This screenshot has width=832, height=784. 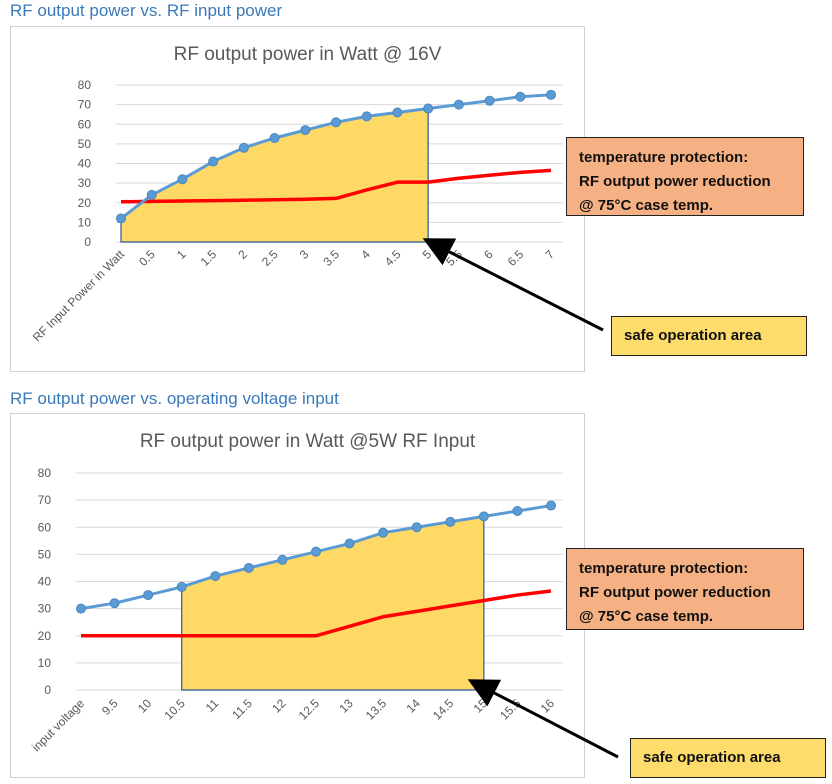 What do you see at coordinates (146, 10) in the screenshot?
I see `section-heading-top: RF output power vs. RF input power` at bounding box center [146, 10].